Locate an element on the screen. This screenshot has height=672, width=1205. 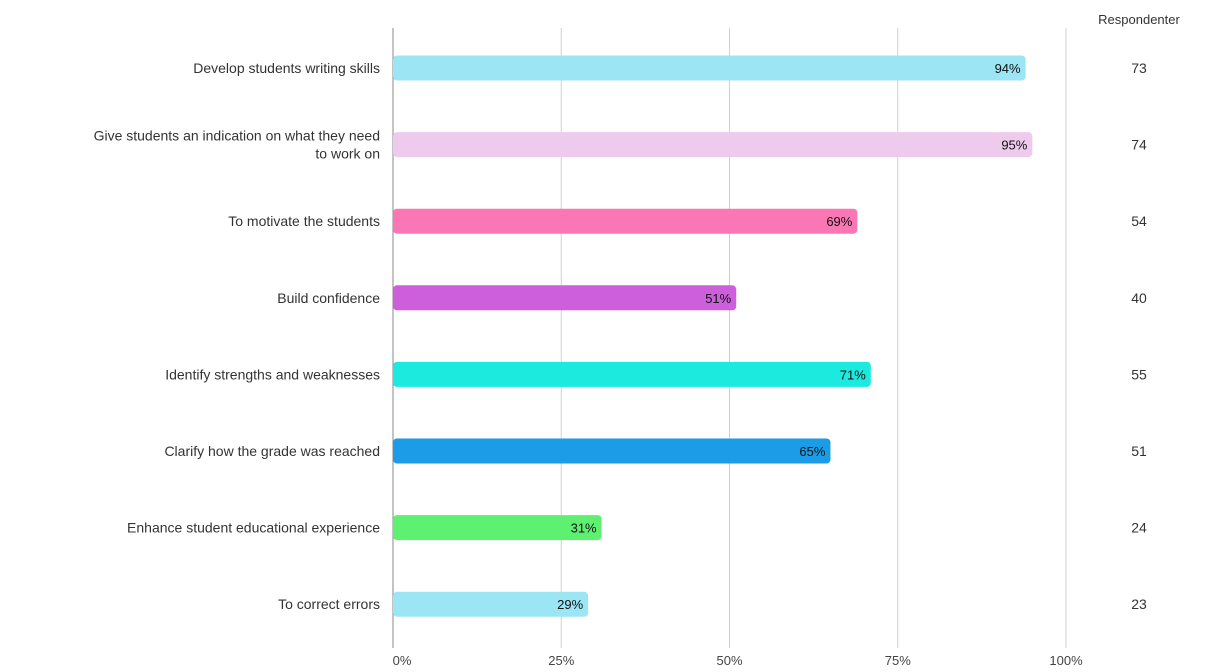
bar-value-label: 71% is located at coordinates (853, 374).